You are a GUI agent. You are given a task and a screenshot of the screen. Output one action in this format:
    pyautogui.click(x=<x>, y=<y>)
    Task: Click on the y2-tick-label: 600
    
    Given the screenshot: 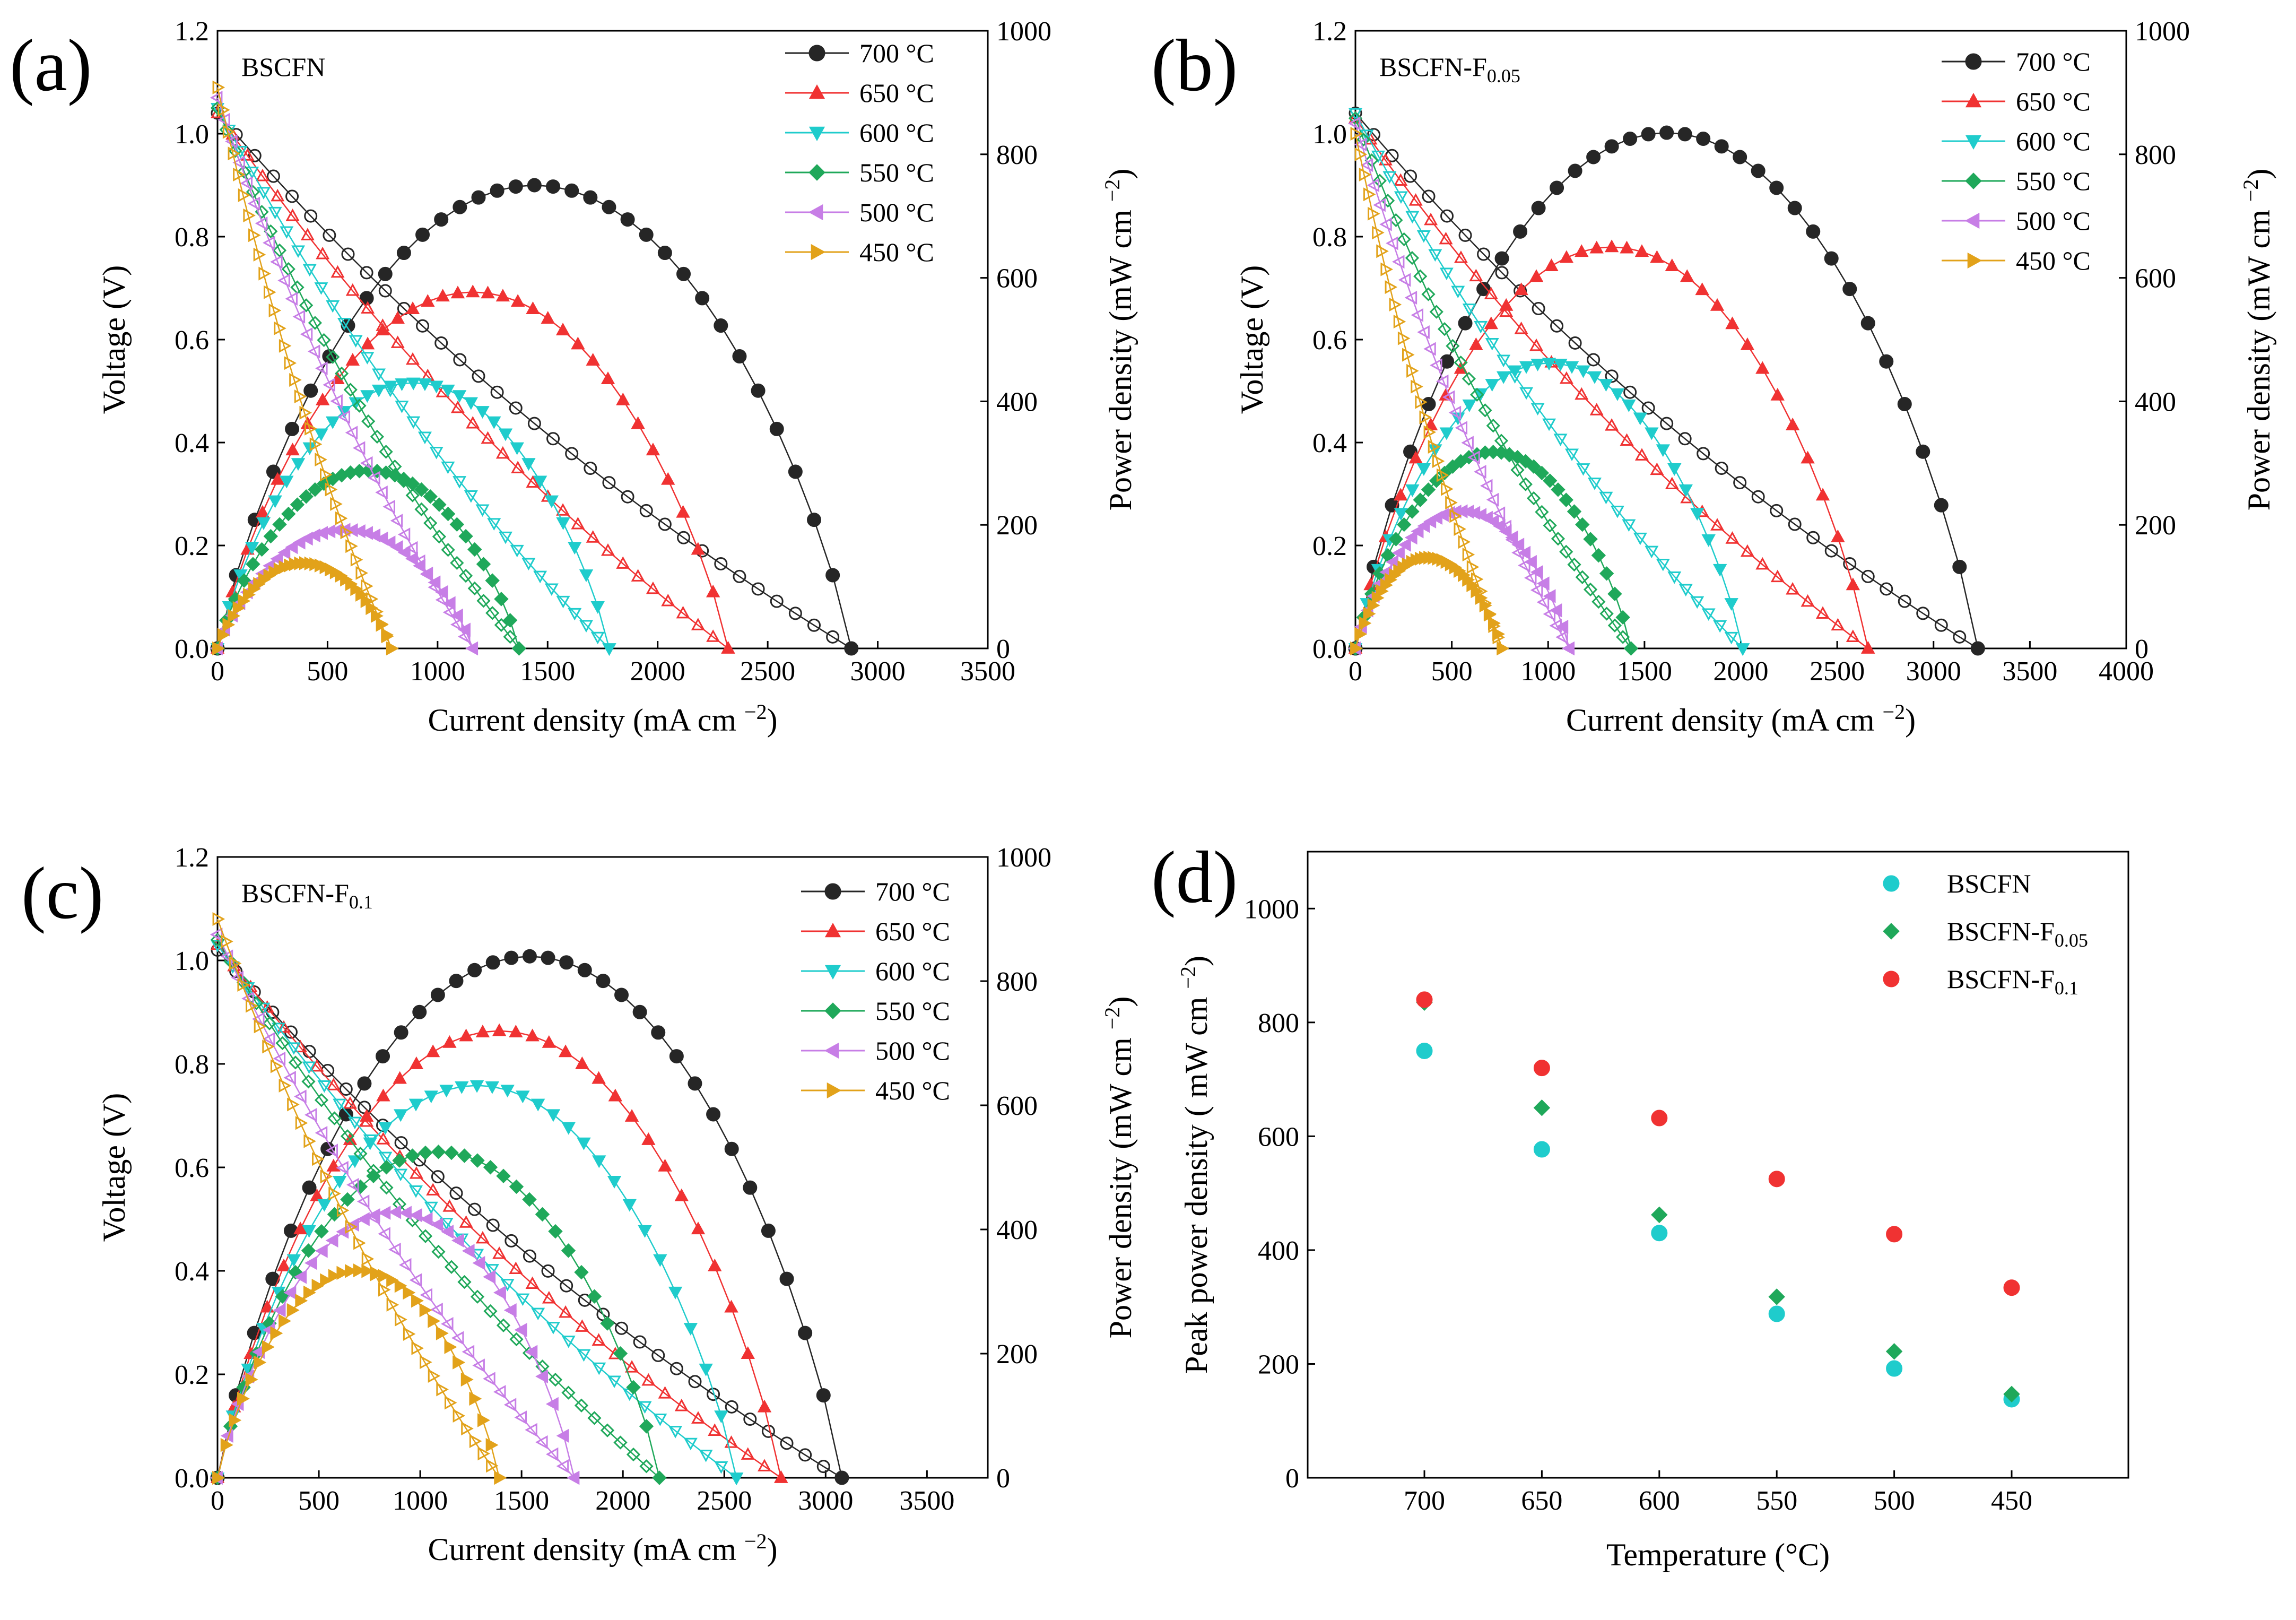 What is the action you would take?
    pyautogui.click(x=1017, y=1106)
    